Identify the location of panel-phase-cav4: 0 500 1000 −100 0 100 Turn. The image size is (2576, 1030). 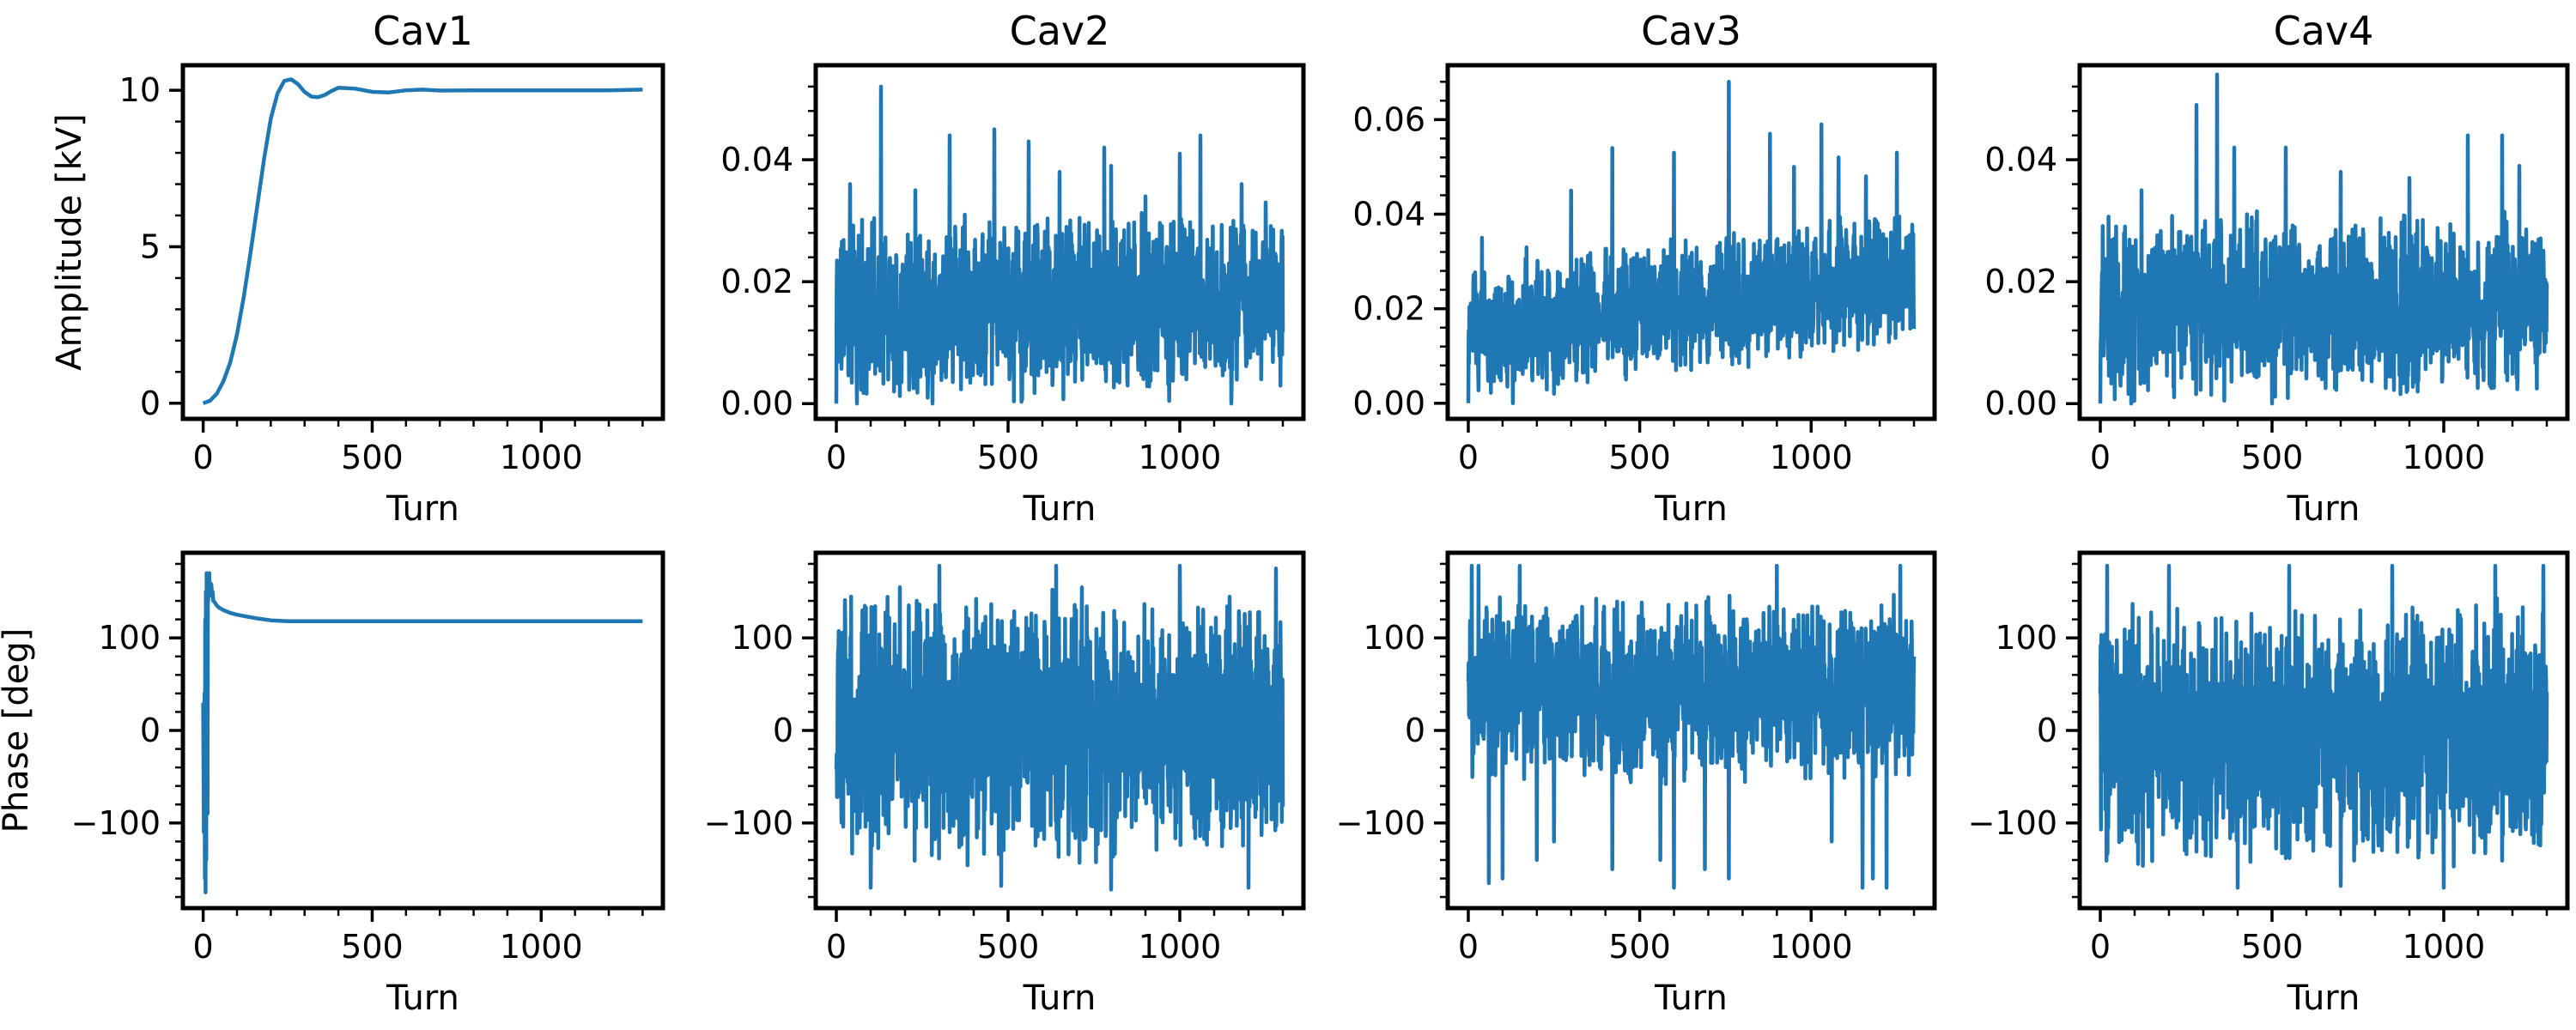
(2269, 784).